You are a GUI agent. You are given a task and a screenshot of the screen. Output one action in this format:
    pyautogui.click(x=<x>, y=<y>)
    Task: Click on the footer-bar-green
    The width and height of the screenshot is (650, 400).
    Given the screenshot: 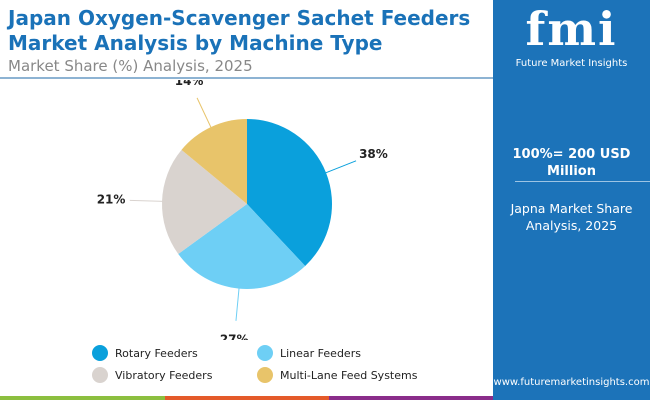 What is the action you would take?
    pyautogui.click(x=82, y=398)
    